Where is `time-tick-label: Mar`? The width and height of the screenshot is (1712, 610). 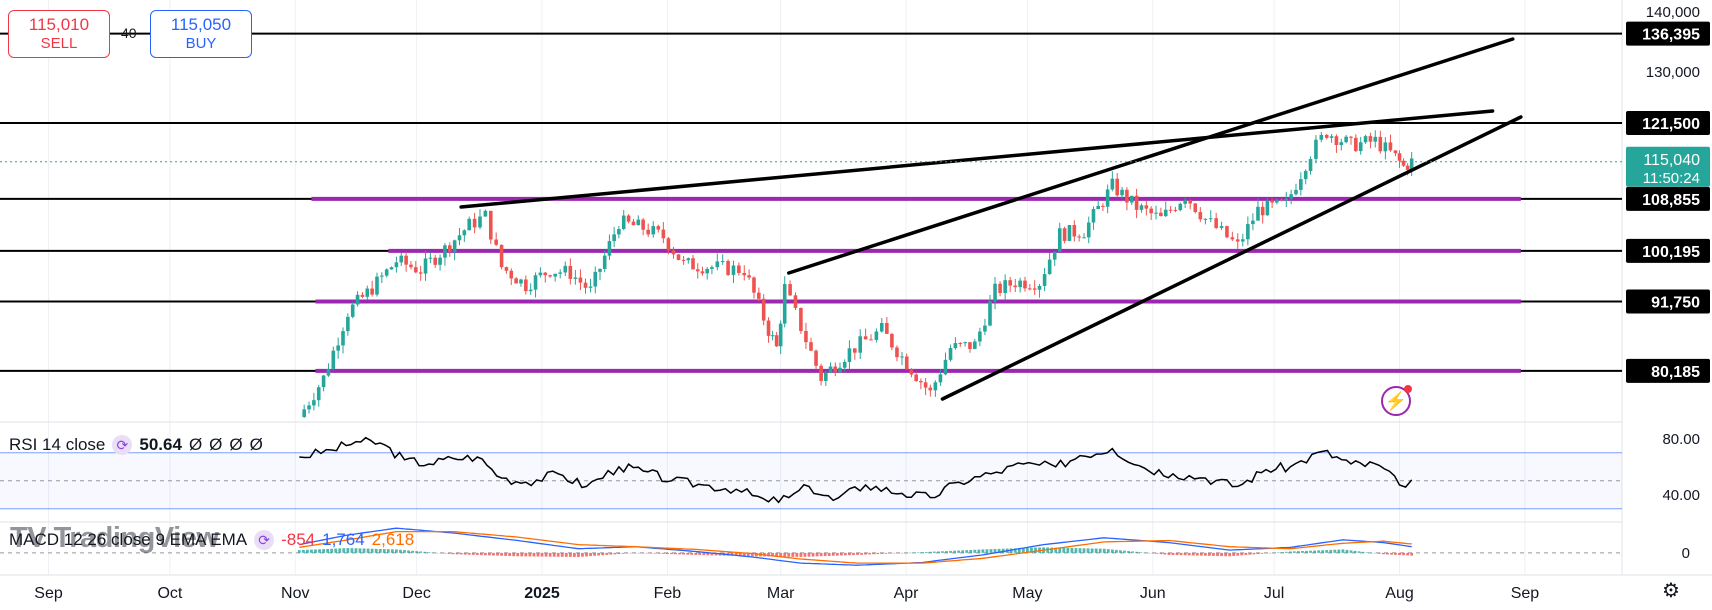
time-tick-label: Mar is located at coordinates (781, 593).